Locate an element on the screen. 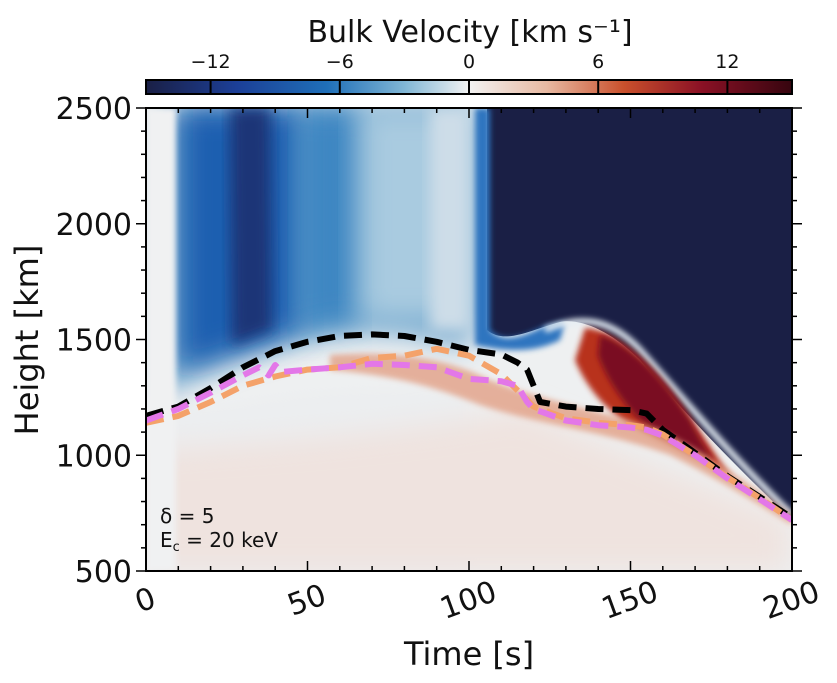 Image resolution: width=837 pixels, height=683 pixels. colorbar-tick-label: 0 is located at coordinates (469, 62).